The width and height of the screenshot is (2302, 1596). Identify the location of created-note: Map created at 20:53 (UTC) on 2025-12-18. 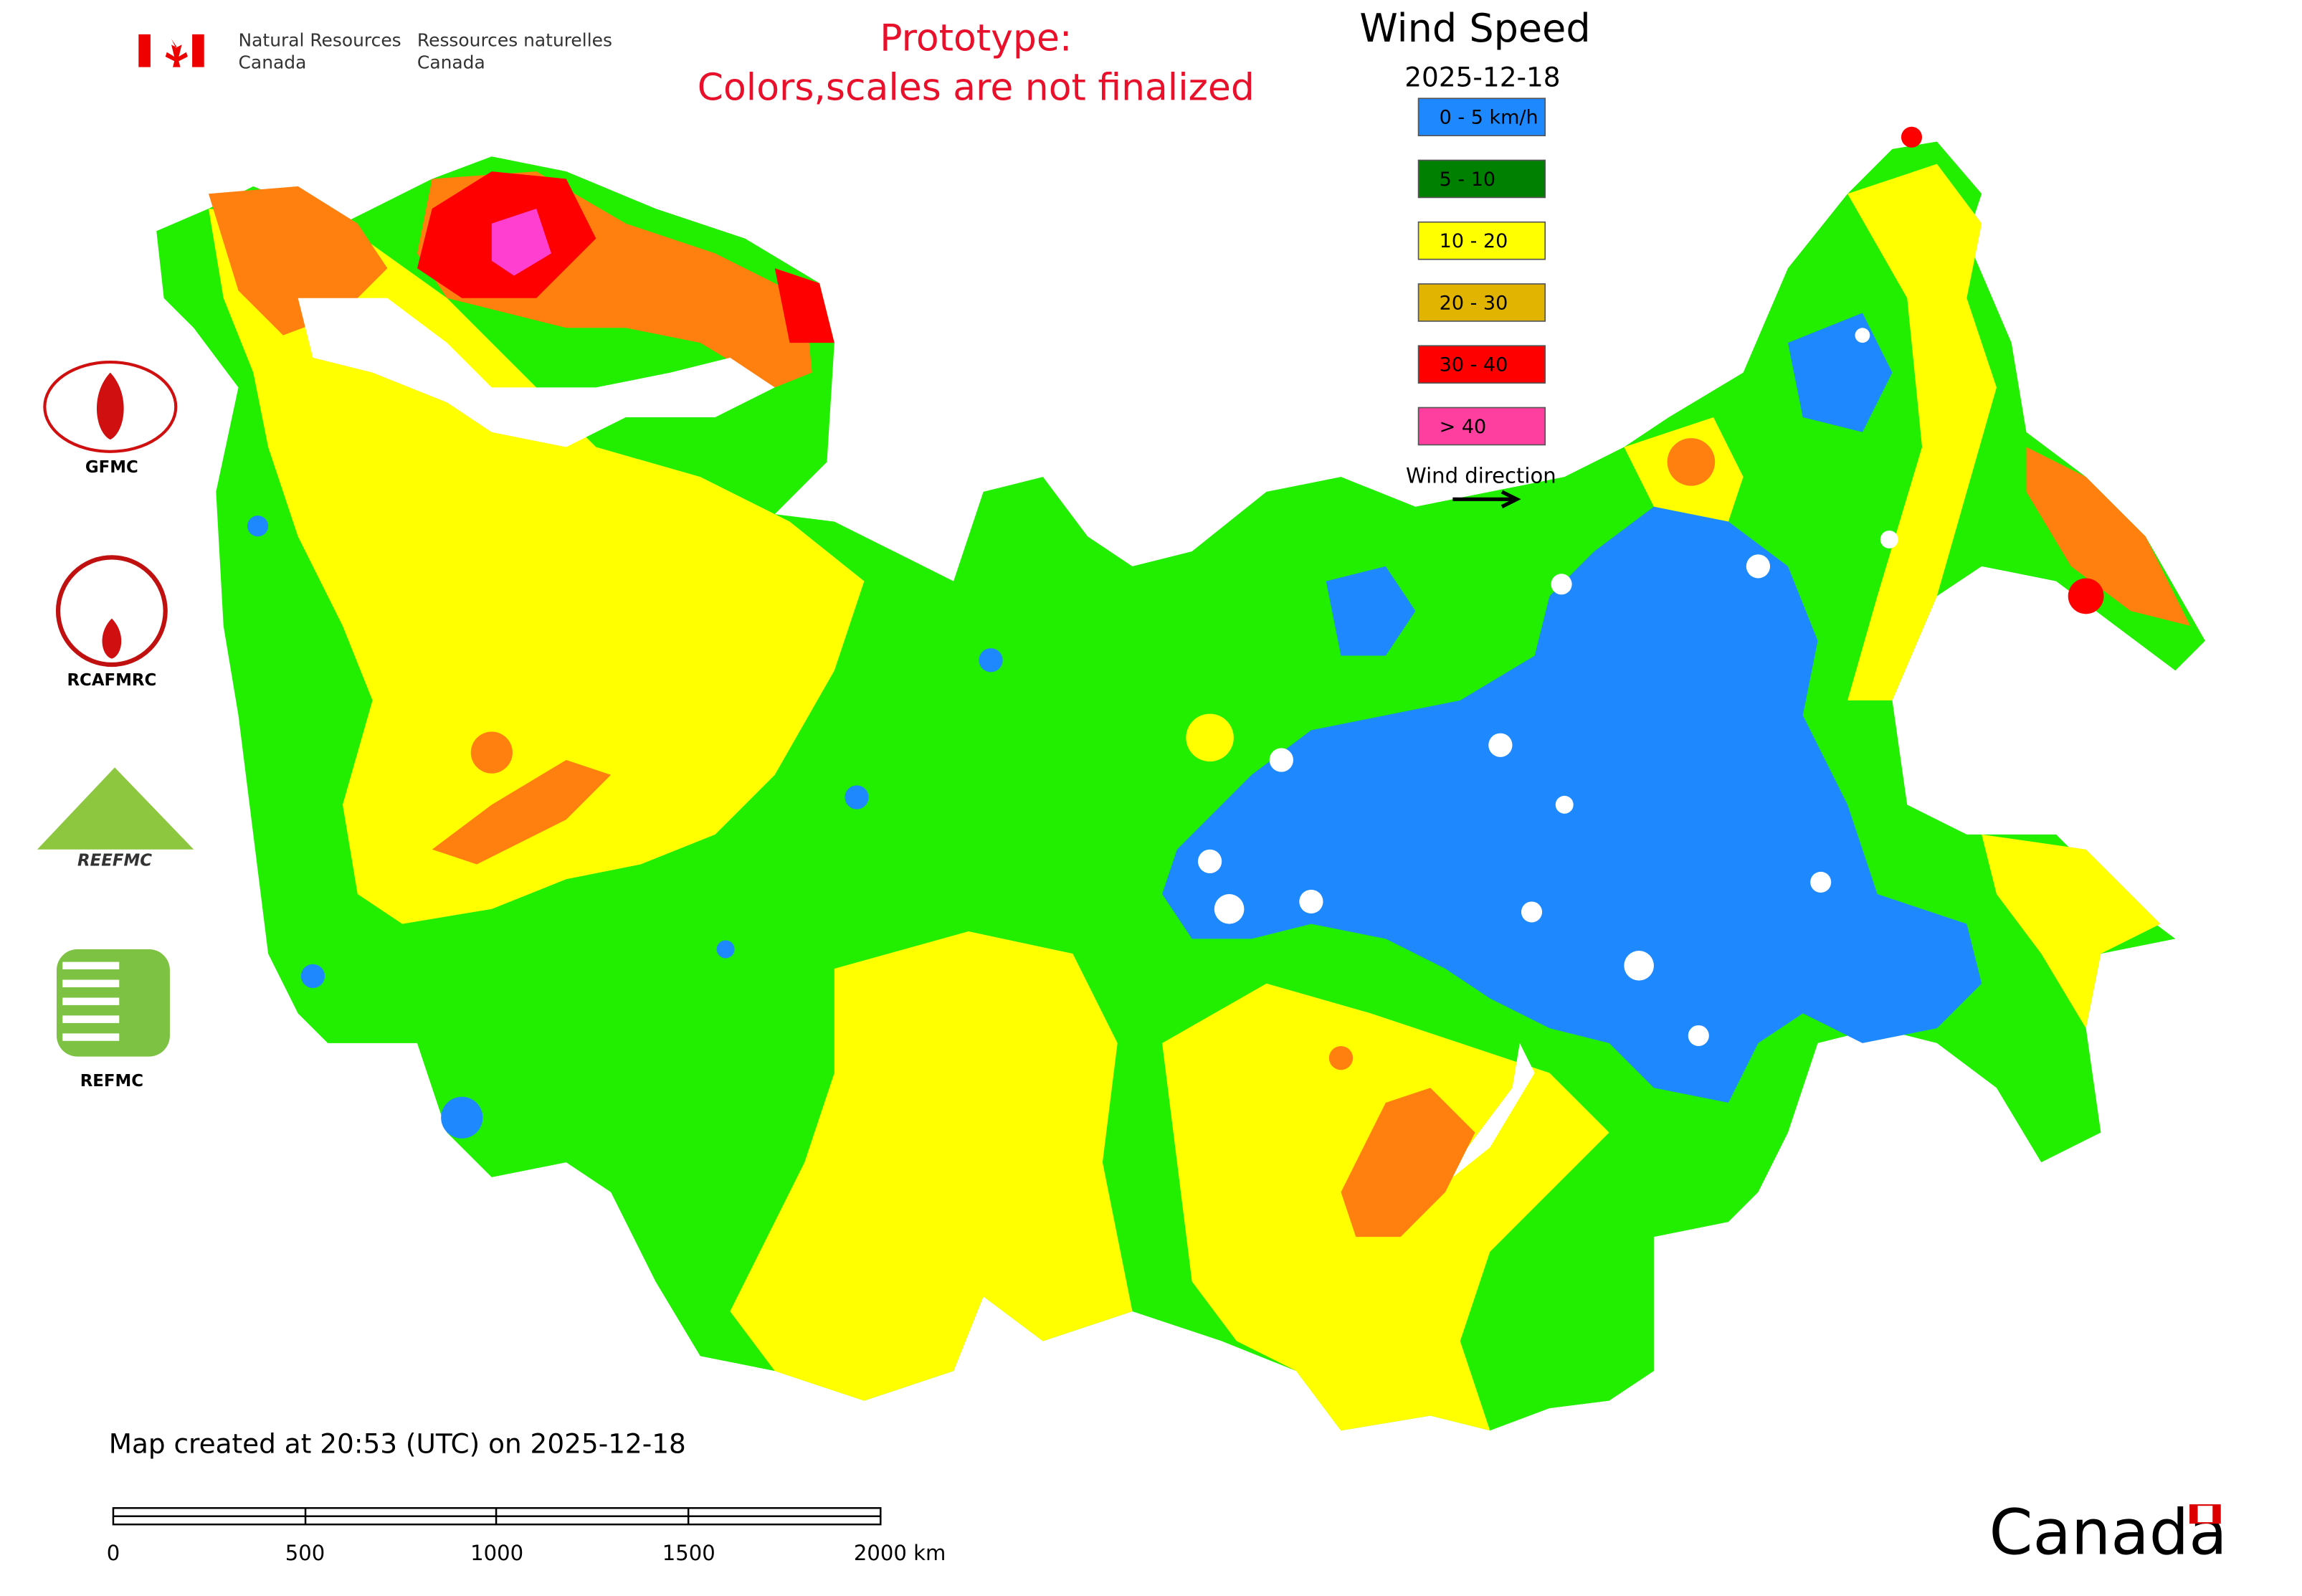
(397, 1443).